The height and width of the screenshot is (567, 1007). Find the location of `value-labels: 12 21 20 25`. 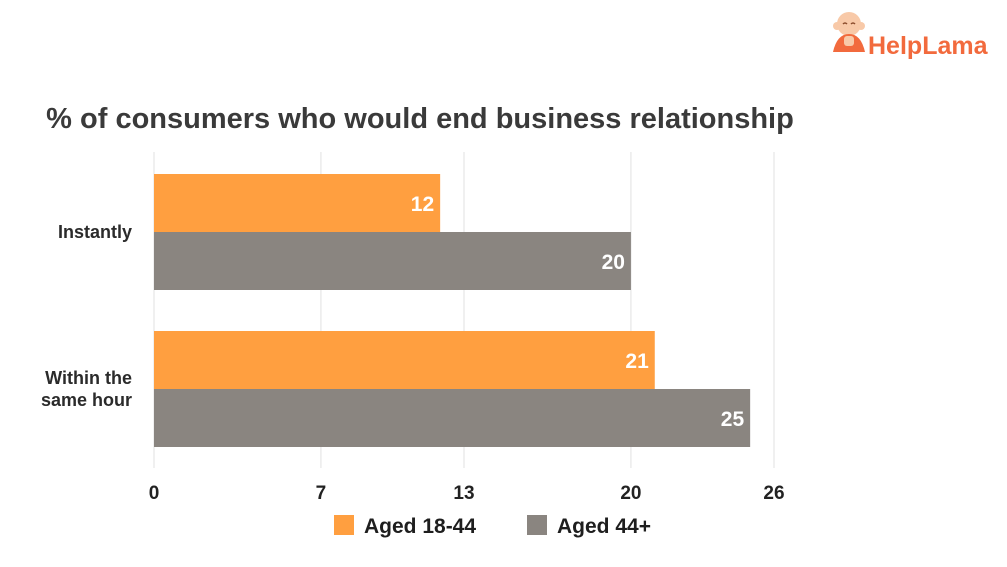

value-labels: 12 21 20 25 is located at coordinates (578, 312).